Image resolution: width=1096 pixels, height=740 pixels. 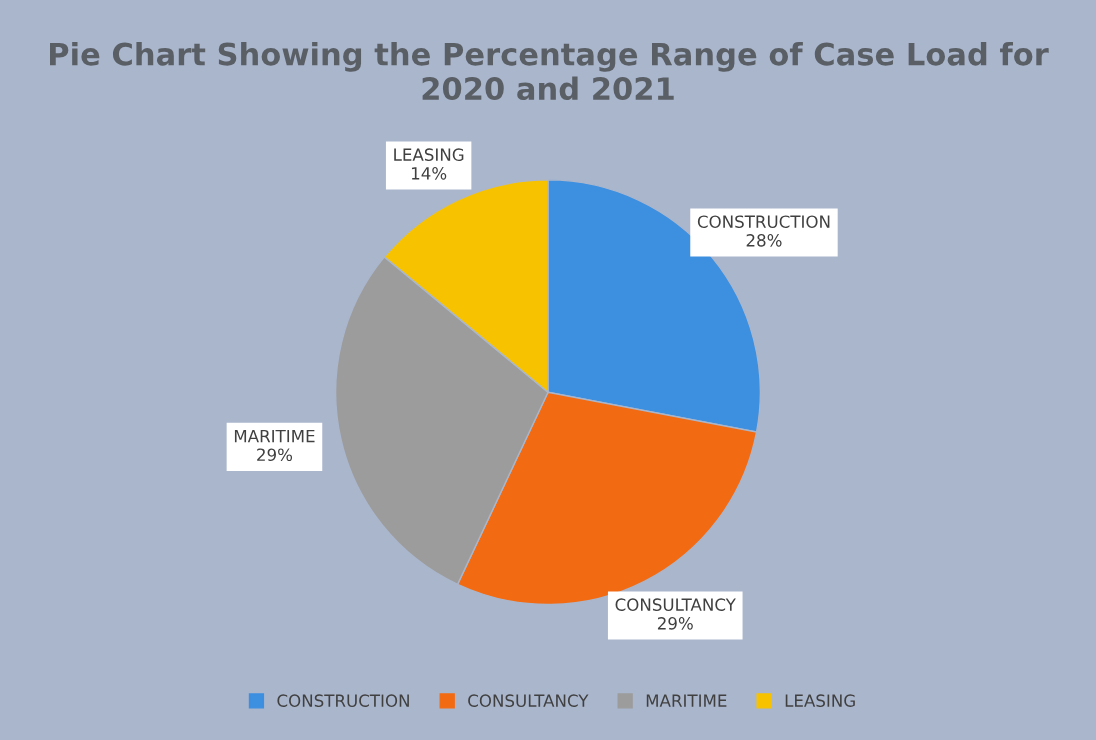 I want to click on legend-label: LEASING, so click(x=820, y=700).